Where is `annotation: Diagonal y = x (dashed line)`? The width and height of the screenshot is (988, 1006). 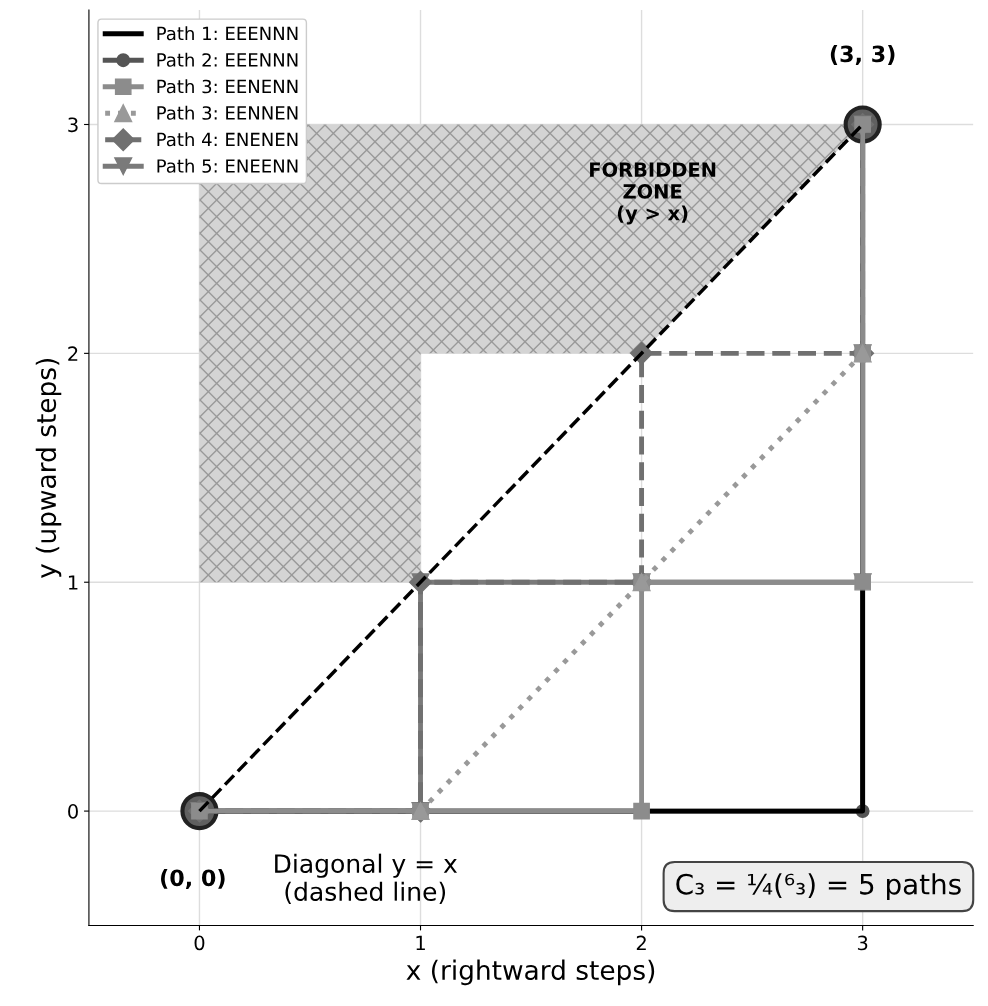
annotation: Diagonal y = x (dashed line) is located at coordinates (366, 878).